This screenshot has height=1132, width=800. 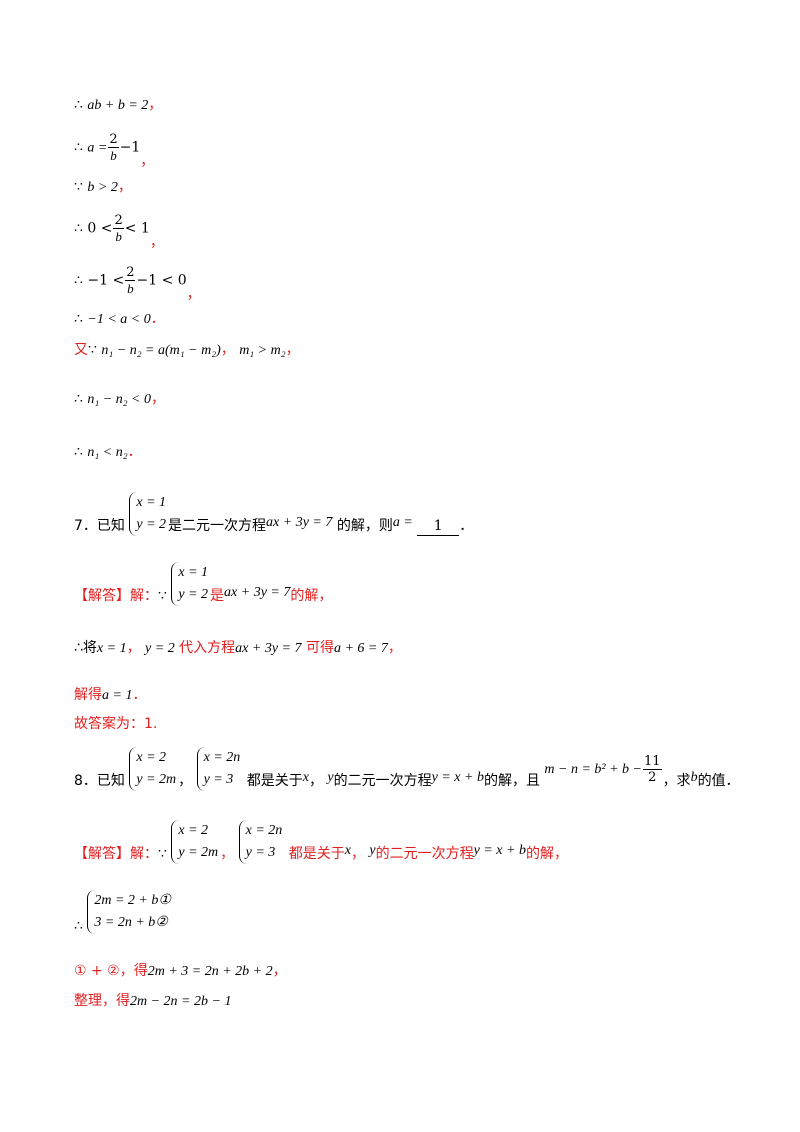 I want to click on math-expression: b > 2, so click(x=102, y=187).